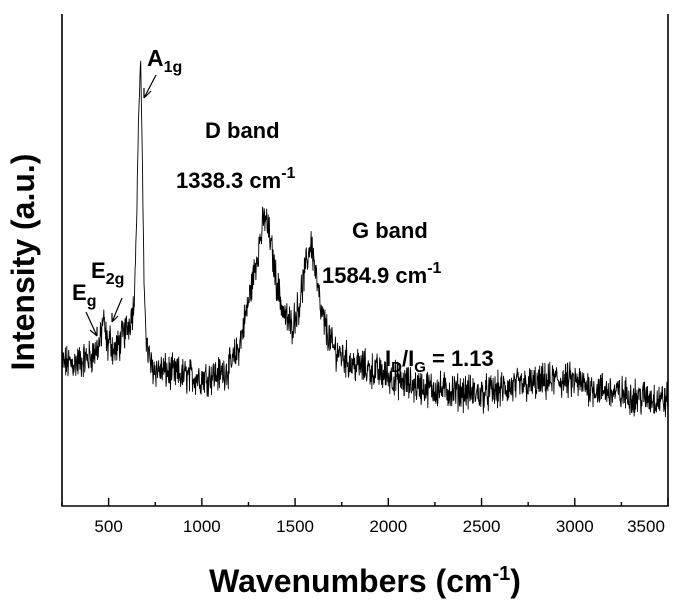 This screenshot has width=700, height=606. Describe the element at coordinates (236, 179) in the screenshot. I see `annotation-d-band-value: 1338.3 cm-1` at that location.